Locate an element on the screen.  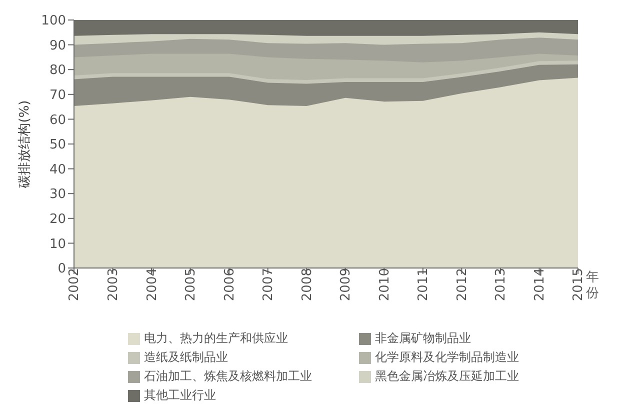
legend-label: 黑色金属冶炼及压延加工业 is located at coordinates (447, 376).